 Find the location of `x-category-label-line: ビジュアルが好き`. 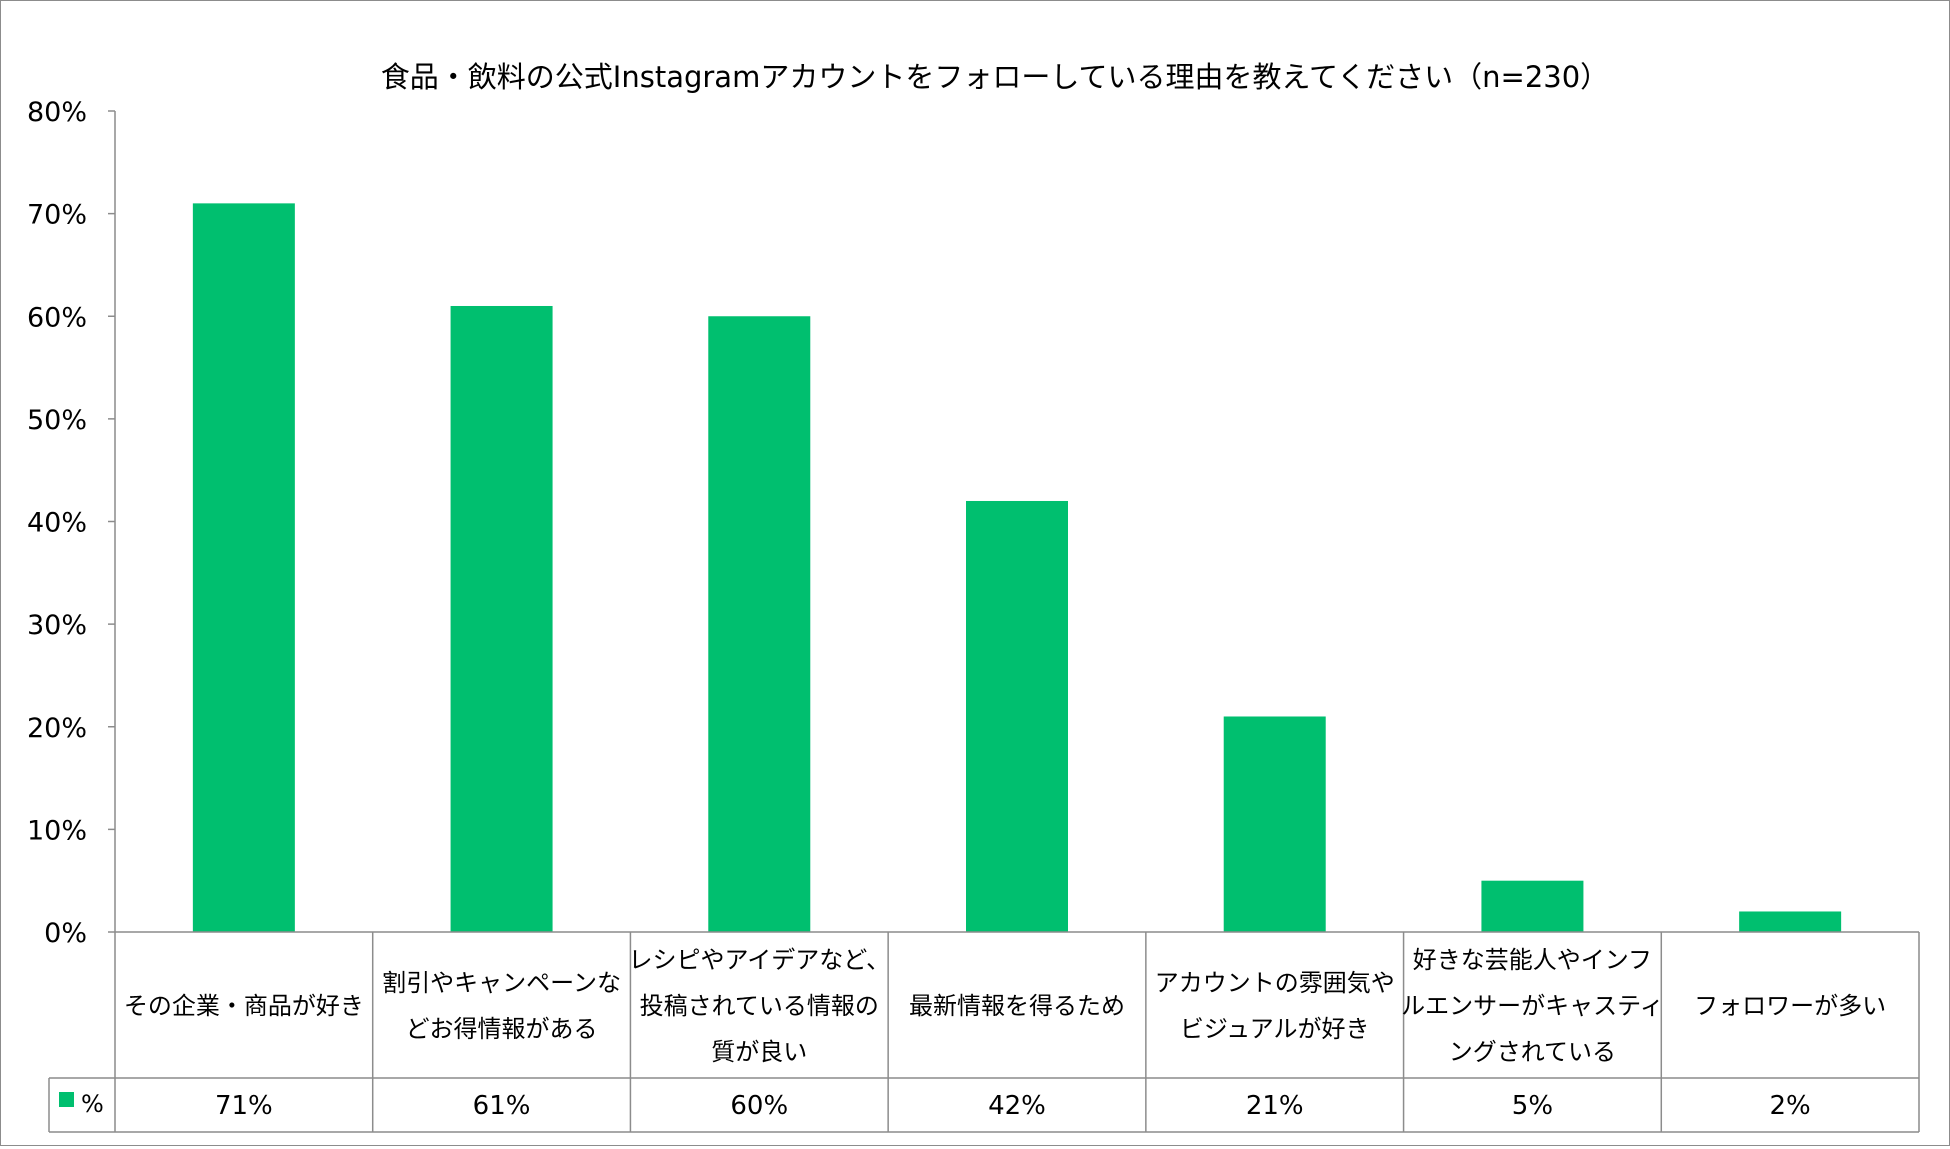

x-category-label-line: ビジュアルが好き is located at coordinates (1275, 1029).